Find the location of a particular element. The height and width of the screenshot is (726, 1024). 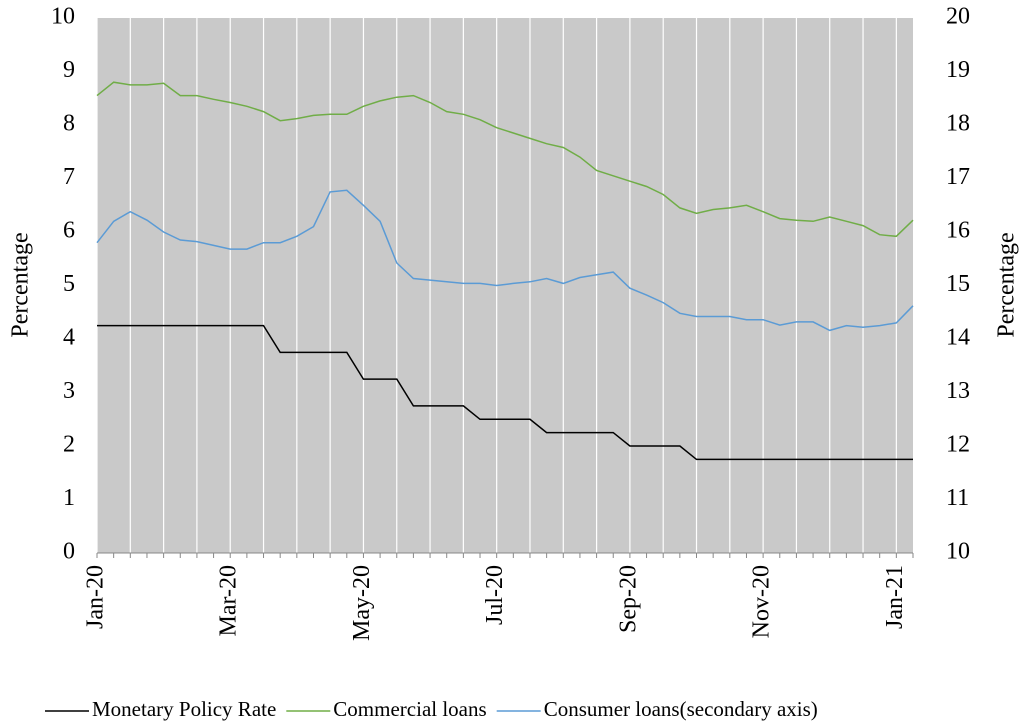

y2-tick-label: 20 is located at coordinates (958, 17).